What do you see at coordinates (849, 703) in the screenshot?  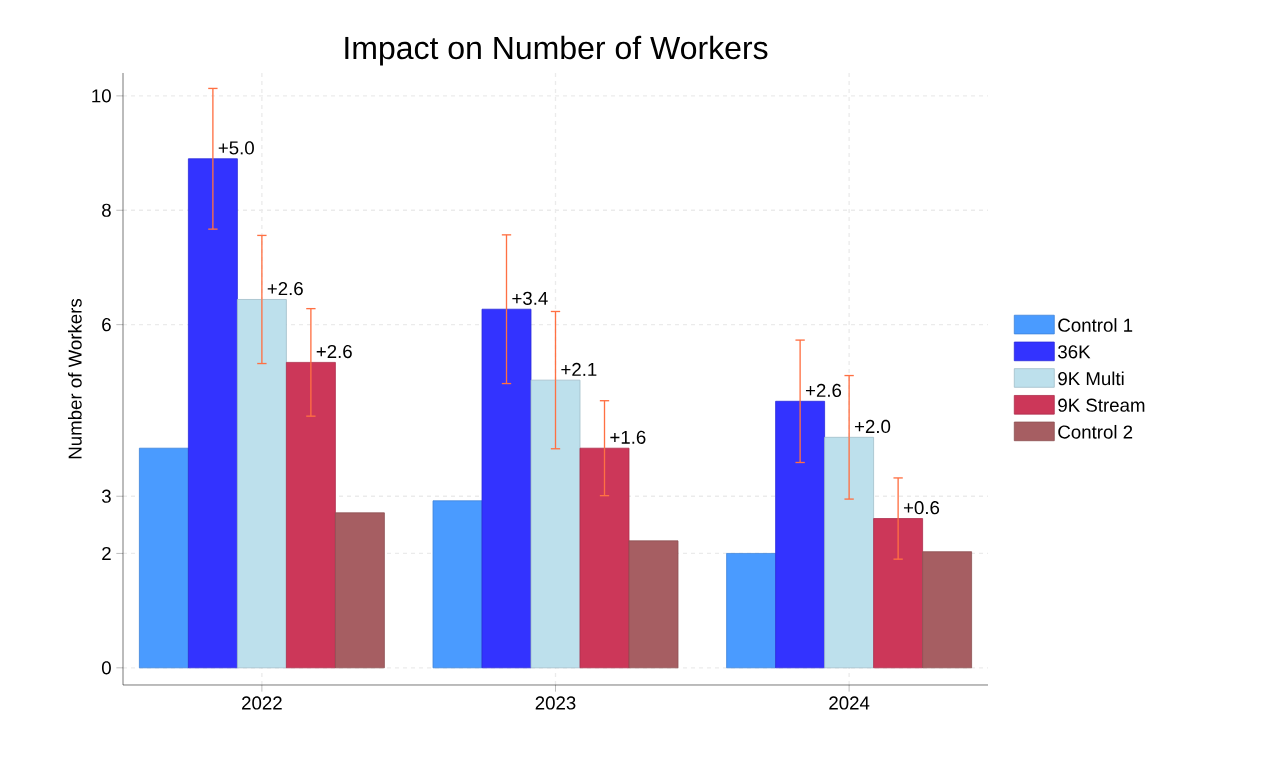 I see `x-tick-label: 2024` at bounding box center [849, 703].